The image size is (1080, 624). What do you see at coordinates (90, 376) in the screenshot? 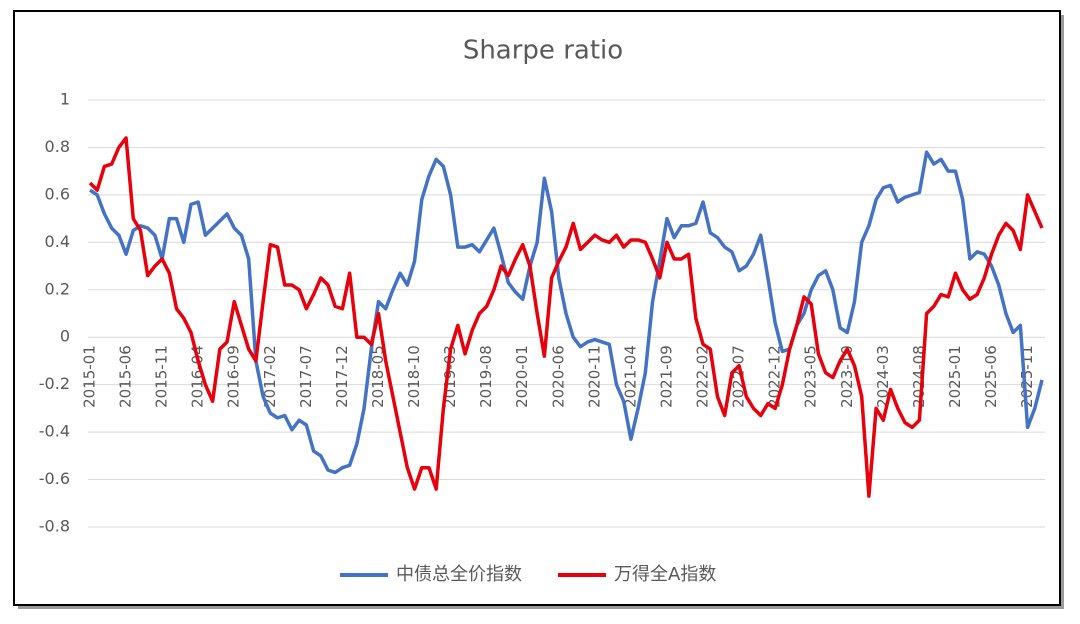
I see `x-tick-label: 2015-01` at bounding box center [90, 376].